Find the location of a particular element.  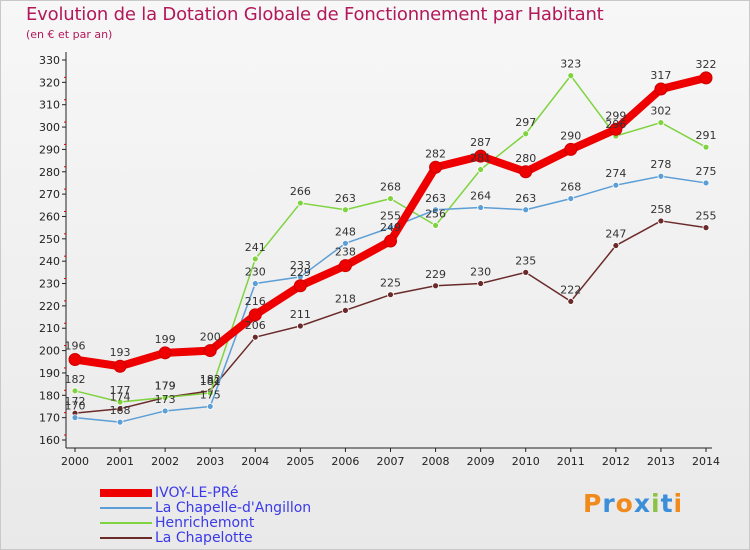

data-label-chapelle-angillon: 268 is located at coordinates (570, 187).